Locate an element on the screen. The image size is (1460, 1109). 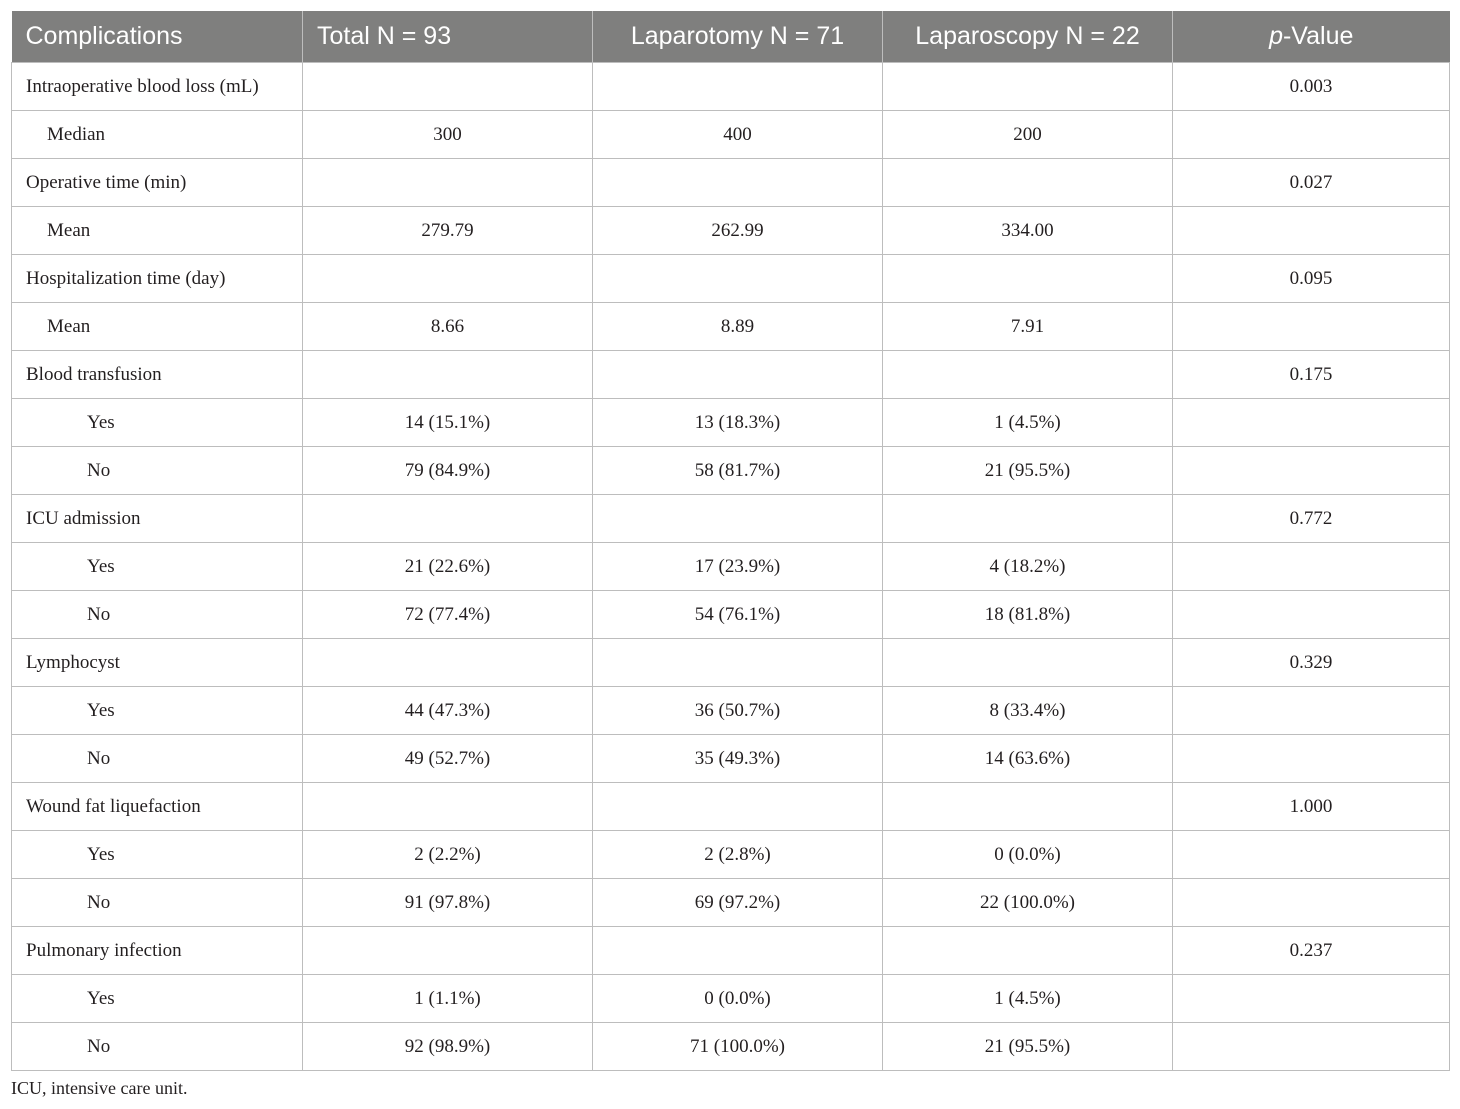
cell-total: 49 (52.7%) is located at coordinates (447, 758).